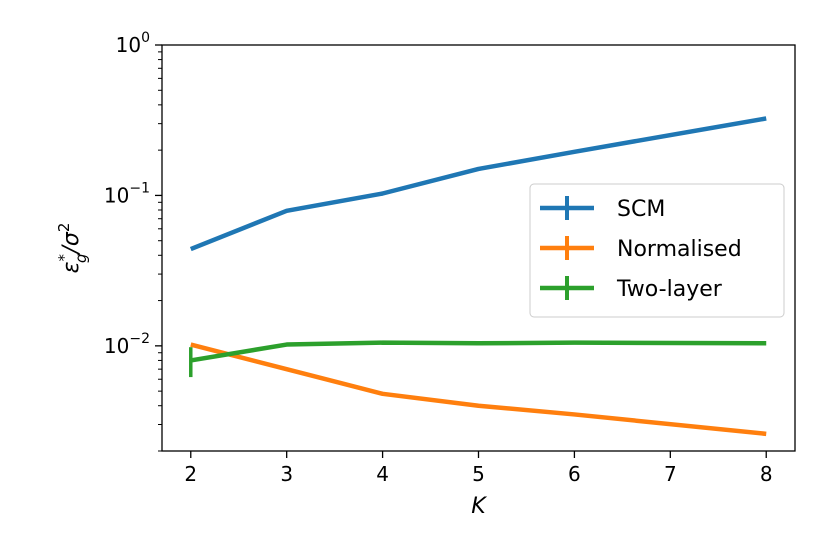 This screenshot has height=554, width=830. What do you see at coordinates (574, 474) in the screenshot?
I see `x-tick-label: 6` at bounding box center [574, 474].